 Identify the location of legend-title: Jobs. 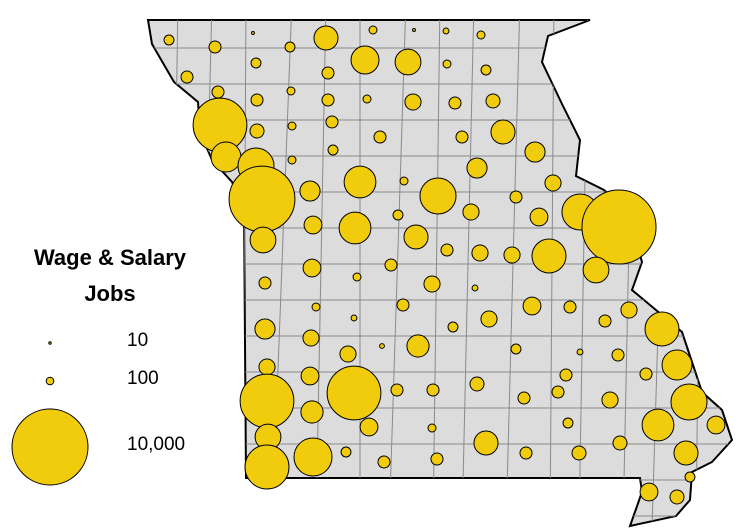
(109, 293).